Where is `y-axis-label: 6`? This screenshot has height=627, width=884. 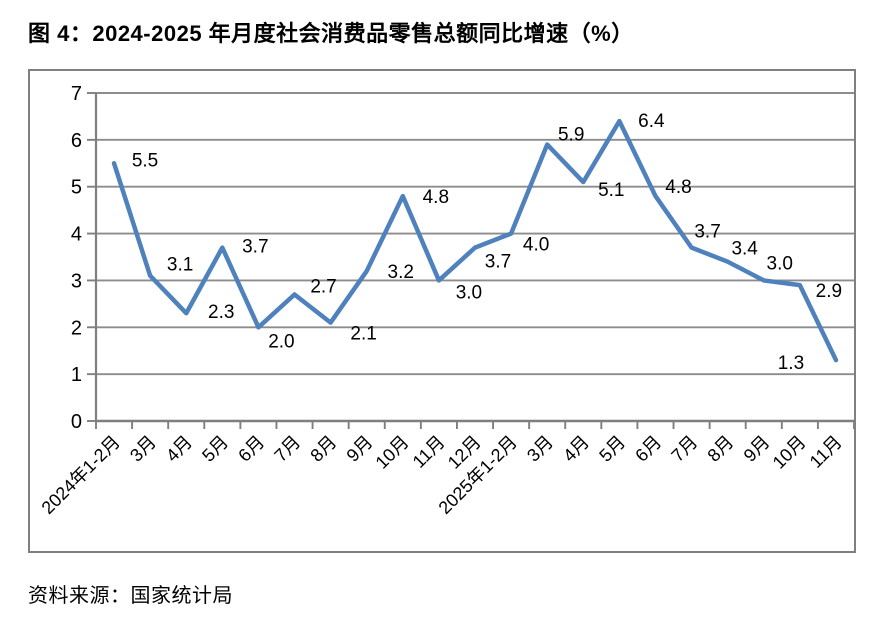
y-axis-label: 6 is located at coordinates (76, 141).